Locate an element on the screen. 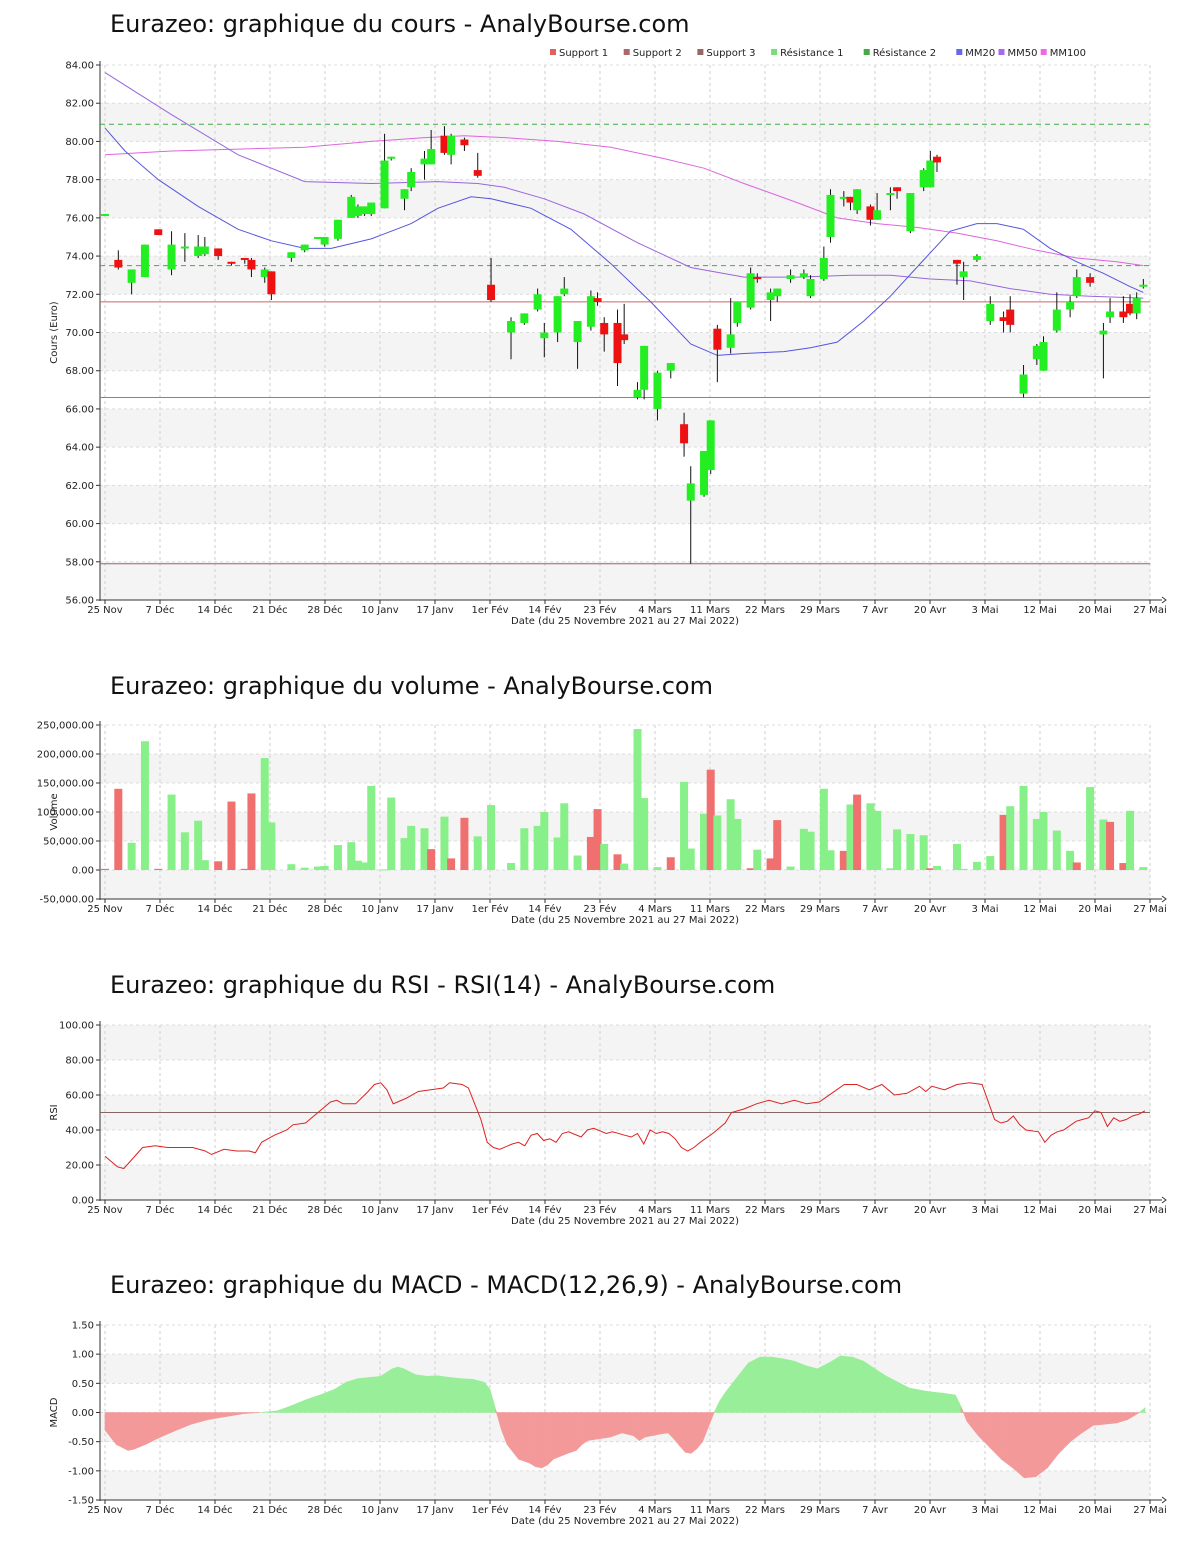 The image size is (1200, 1550). y-tick-label: 1.00 is located at coordinates (83, 1355).